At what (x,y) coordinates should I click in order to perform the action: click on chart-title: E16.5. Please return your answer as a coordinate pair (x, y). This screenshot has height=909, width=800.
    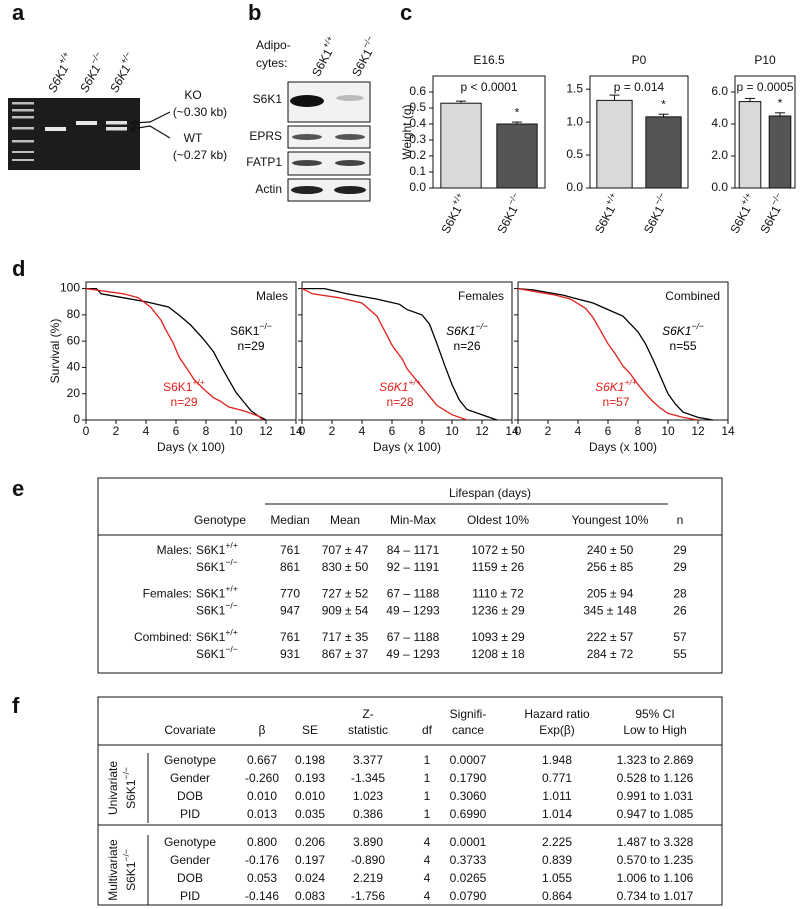
    Looking at the image, I should click on (489, 60).